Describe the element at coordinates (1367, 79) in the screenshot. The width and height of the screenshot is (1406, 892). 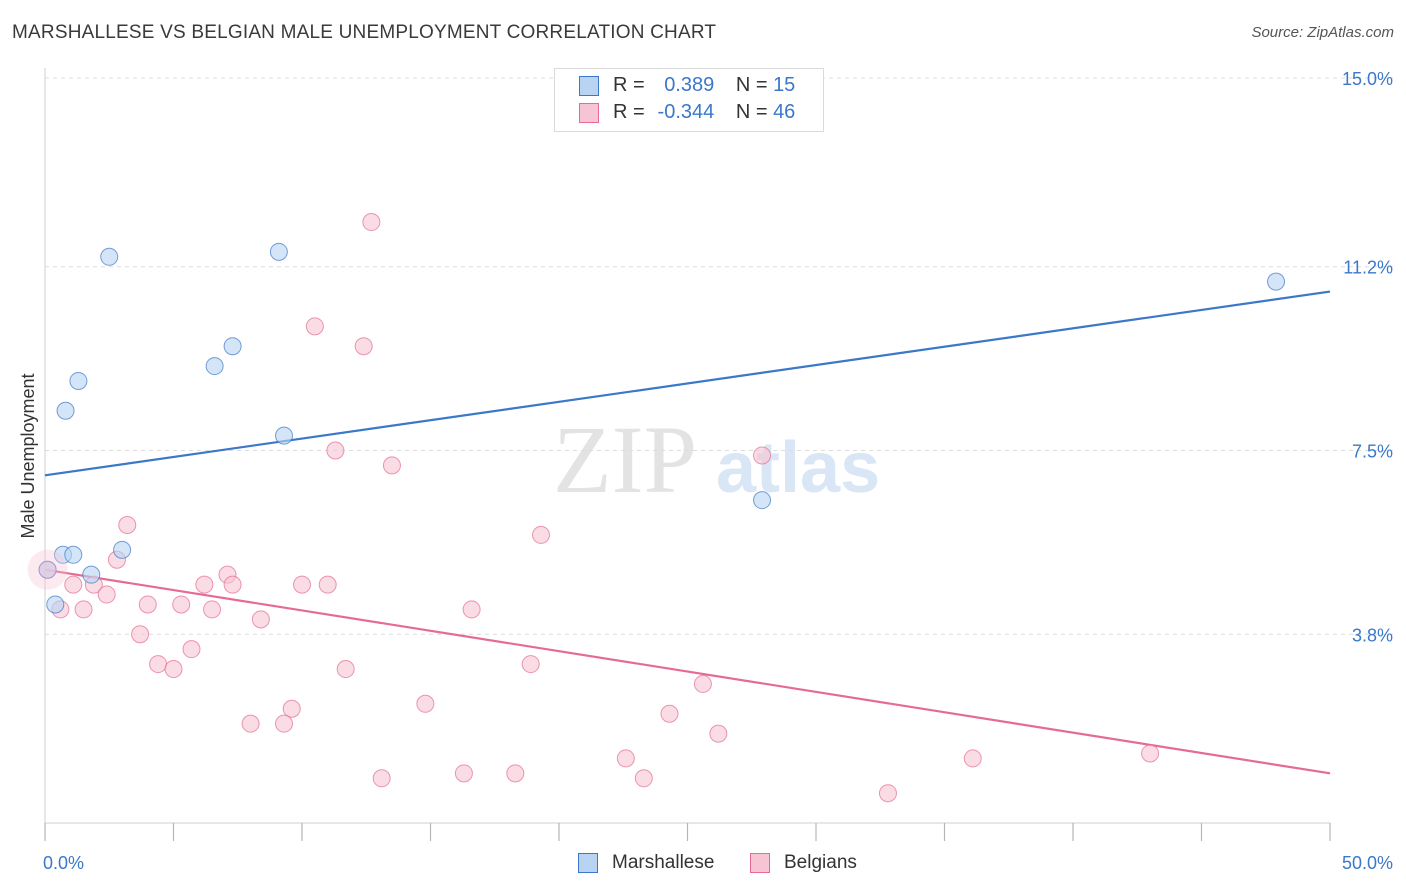
I see `y-tick-label: 15.0%` at that location.